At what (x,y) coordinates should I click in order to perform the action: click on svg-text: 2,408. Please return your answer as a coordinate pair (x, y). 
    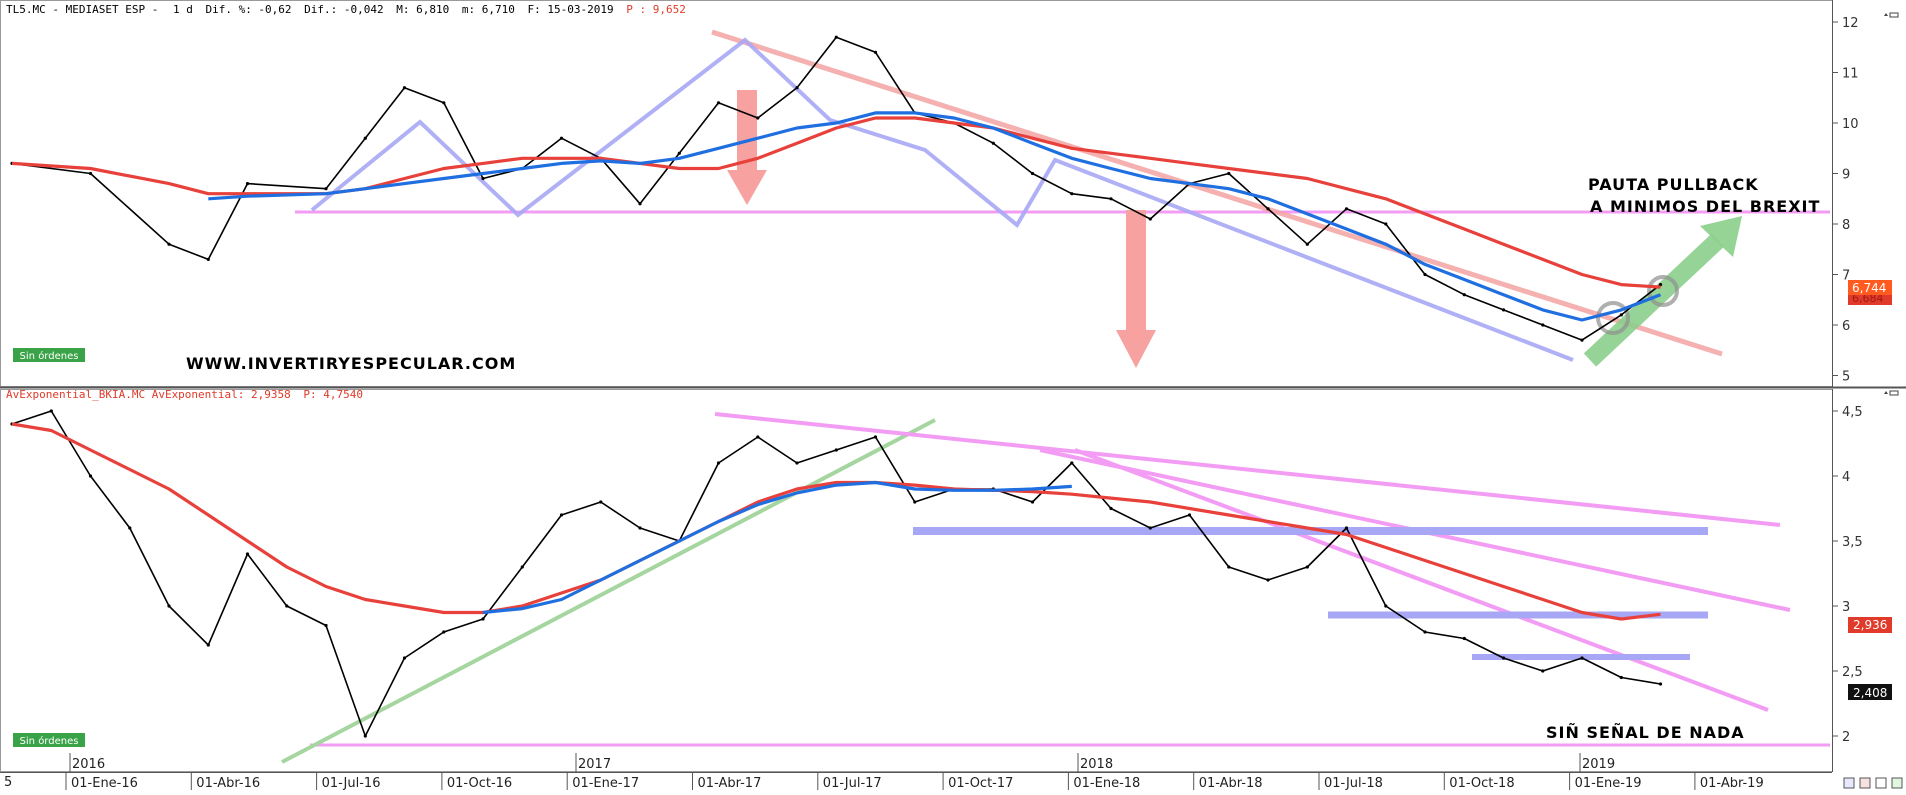
    Looking at the image, I should click on (1870, 693).